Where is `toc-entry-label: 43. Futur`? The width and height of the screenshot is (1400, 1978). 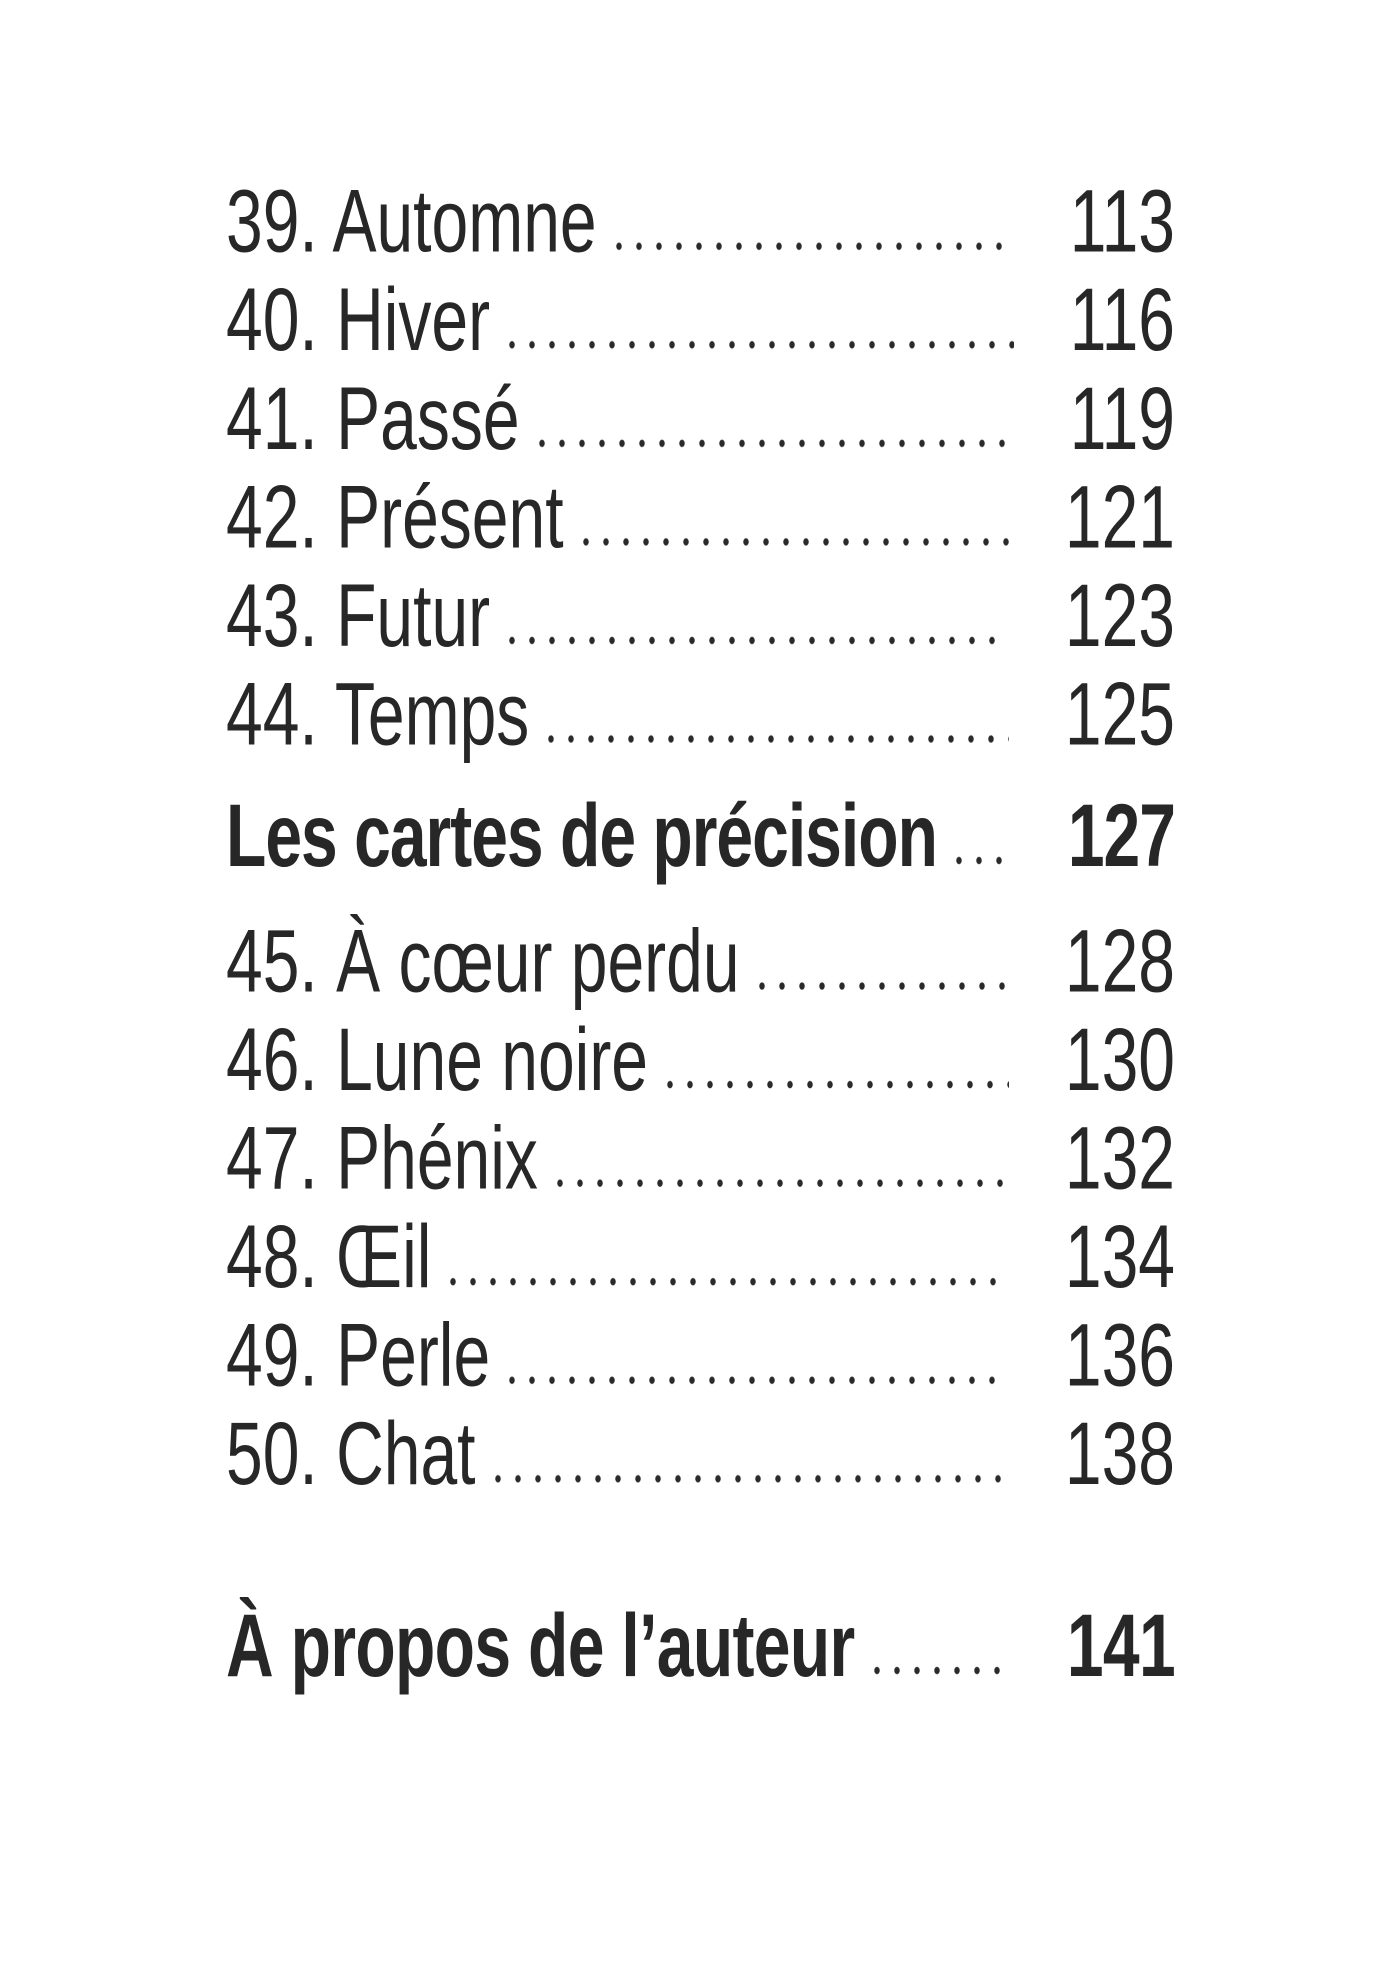
toc-entry-label: 43. Futur is located at coordinates (358, 614).